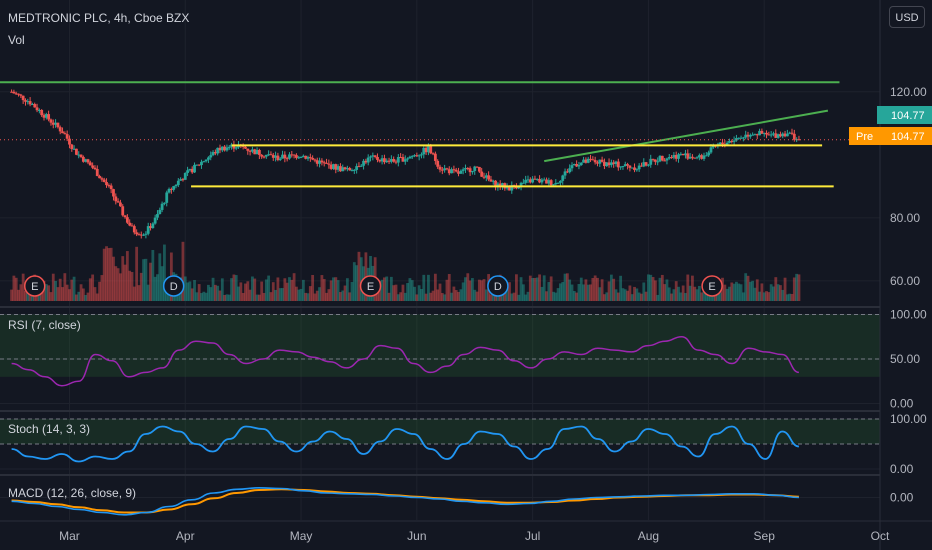 This screenshot has width=932, height=550. Describe the element at coordinates (72, 493) in the screenshot. I see `macd-label: MACD (12, 26, close, 9)` at that location.